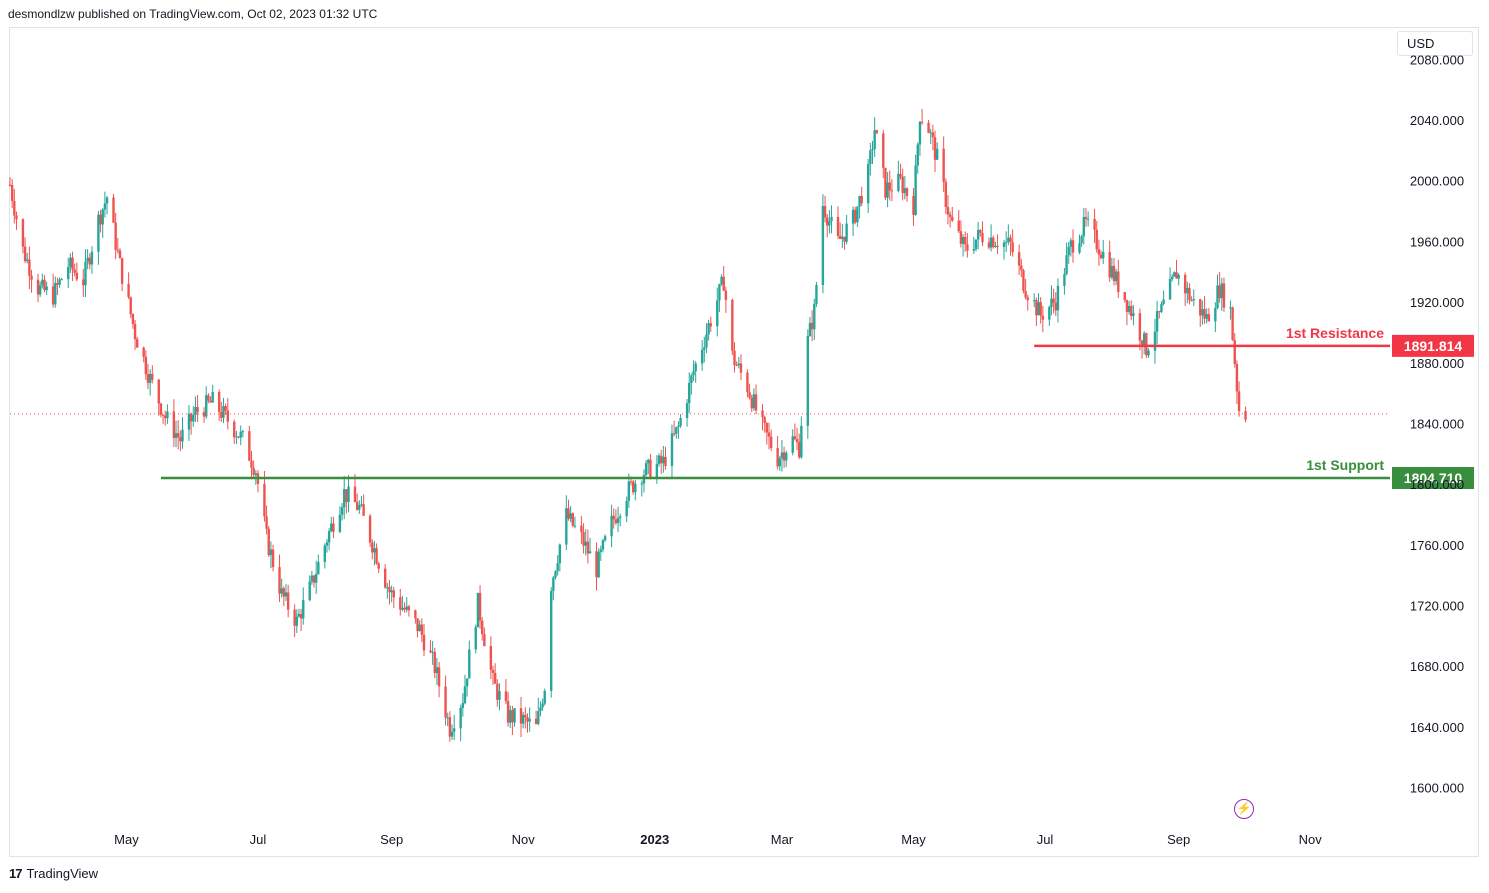 This screenshot has width=1489, height=893. I want to click on y-tick-label: 1720.000, so click(1437, 606).